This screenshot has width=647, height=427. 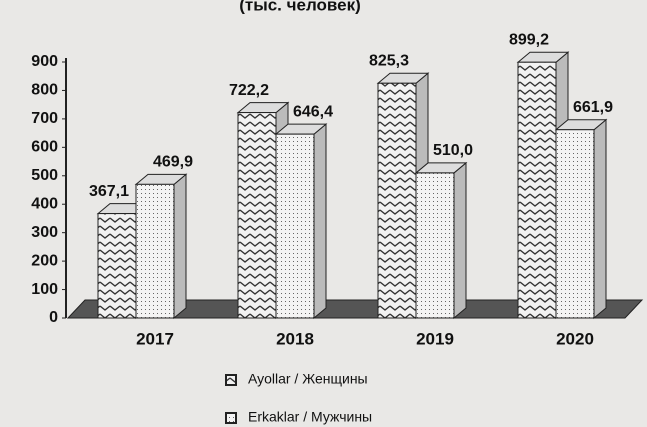 I want to click on value-label: 469,9, so click(x=173, y=162).